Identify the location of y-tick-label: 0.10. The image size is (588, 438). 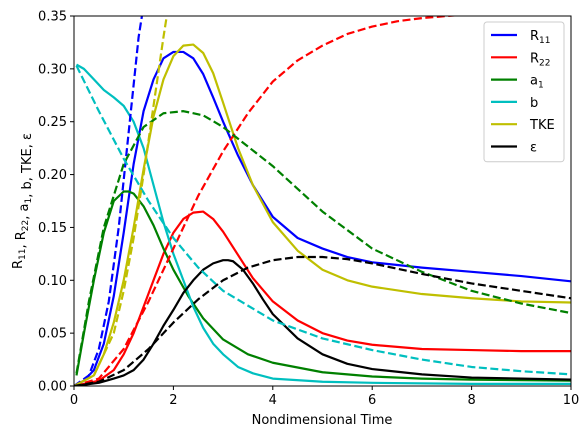
(52, 281).